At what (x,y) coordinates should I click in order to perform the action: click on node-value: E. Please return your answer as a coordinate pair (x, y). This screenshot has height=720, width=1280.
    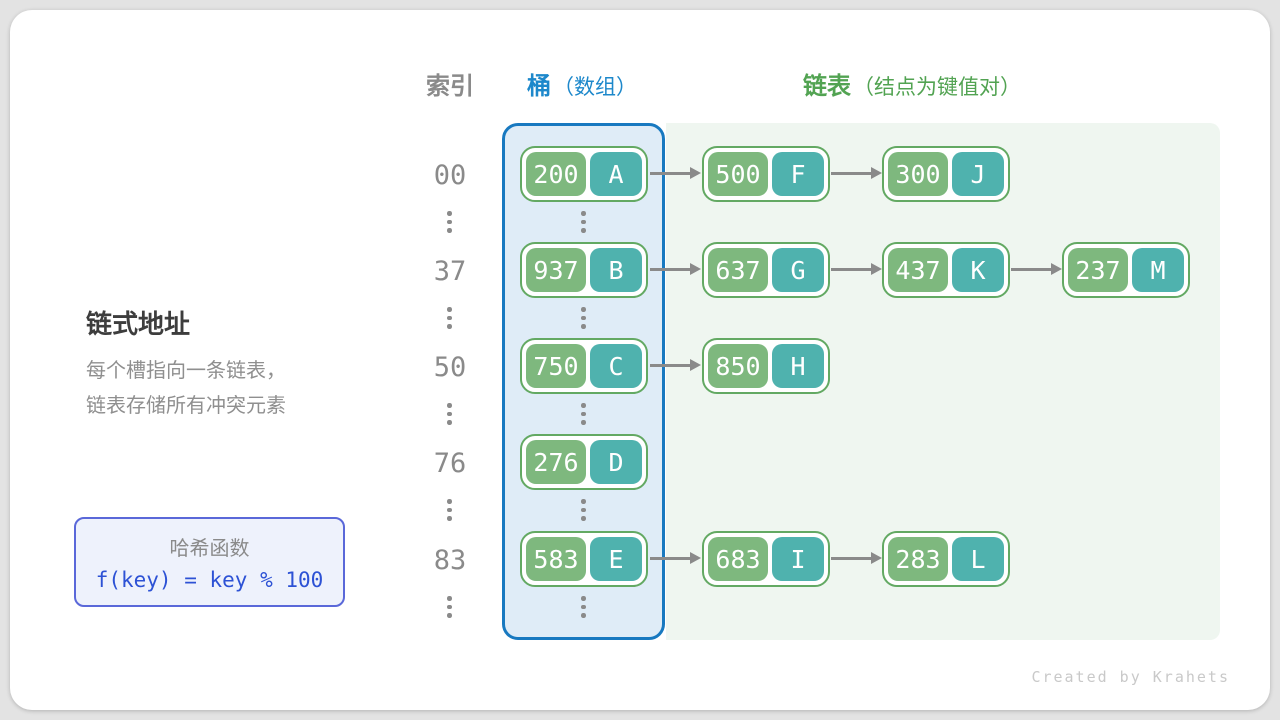
    Looking at the image, I should click on (616, 559).